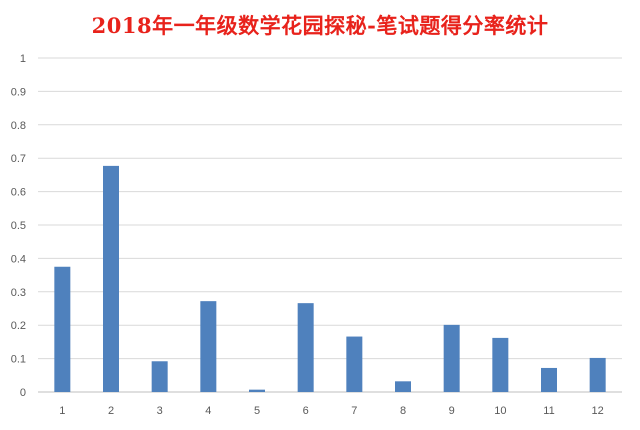 The height and width of the screenshot is (430, 640). What do you see at coordinates (23, 393) in the screenshot?
I see `y-tick-label: 0` at bounding box center [23, 393].